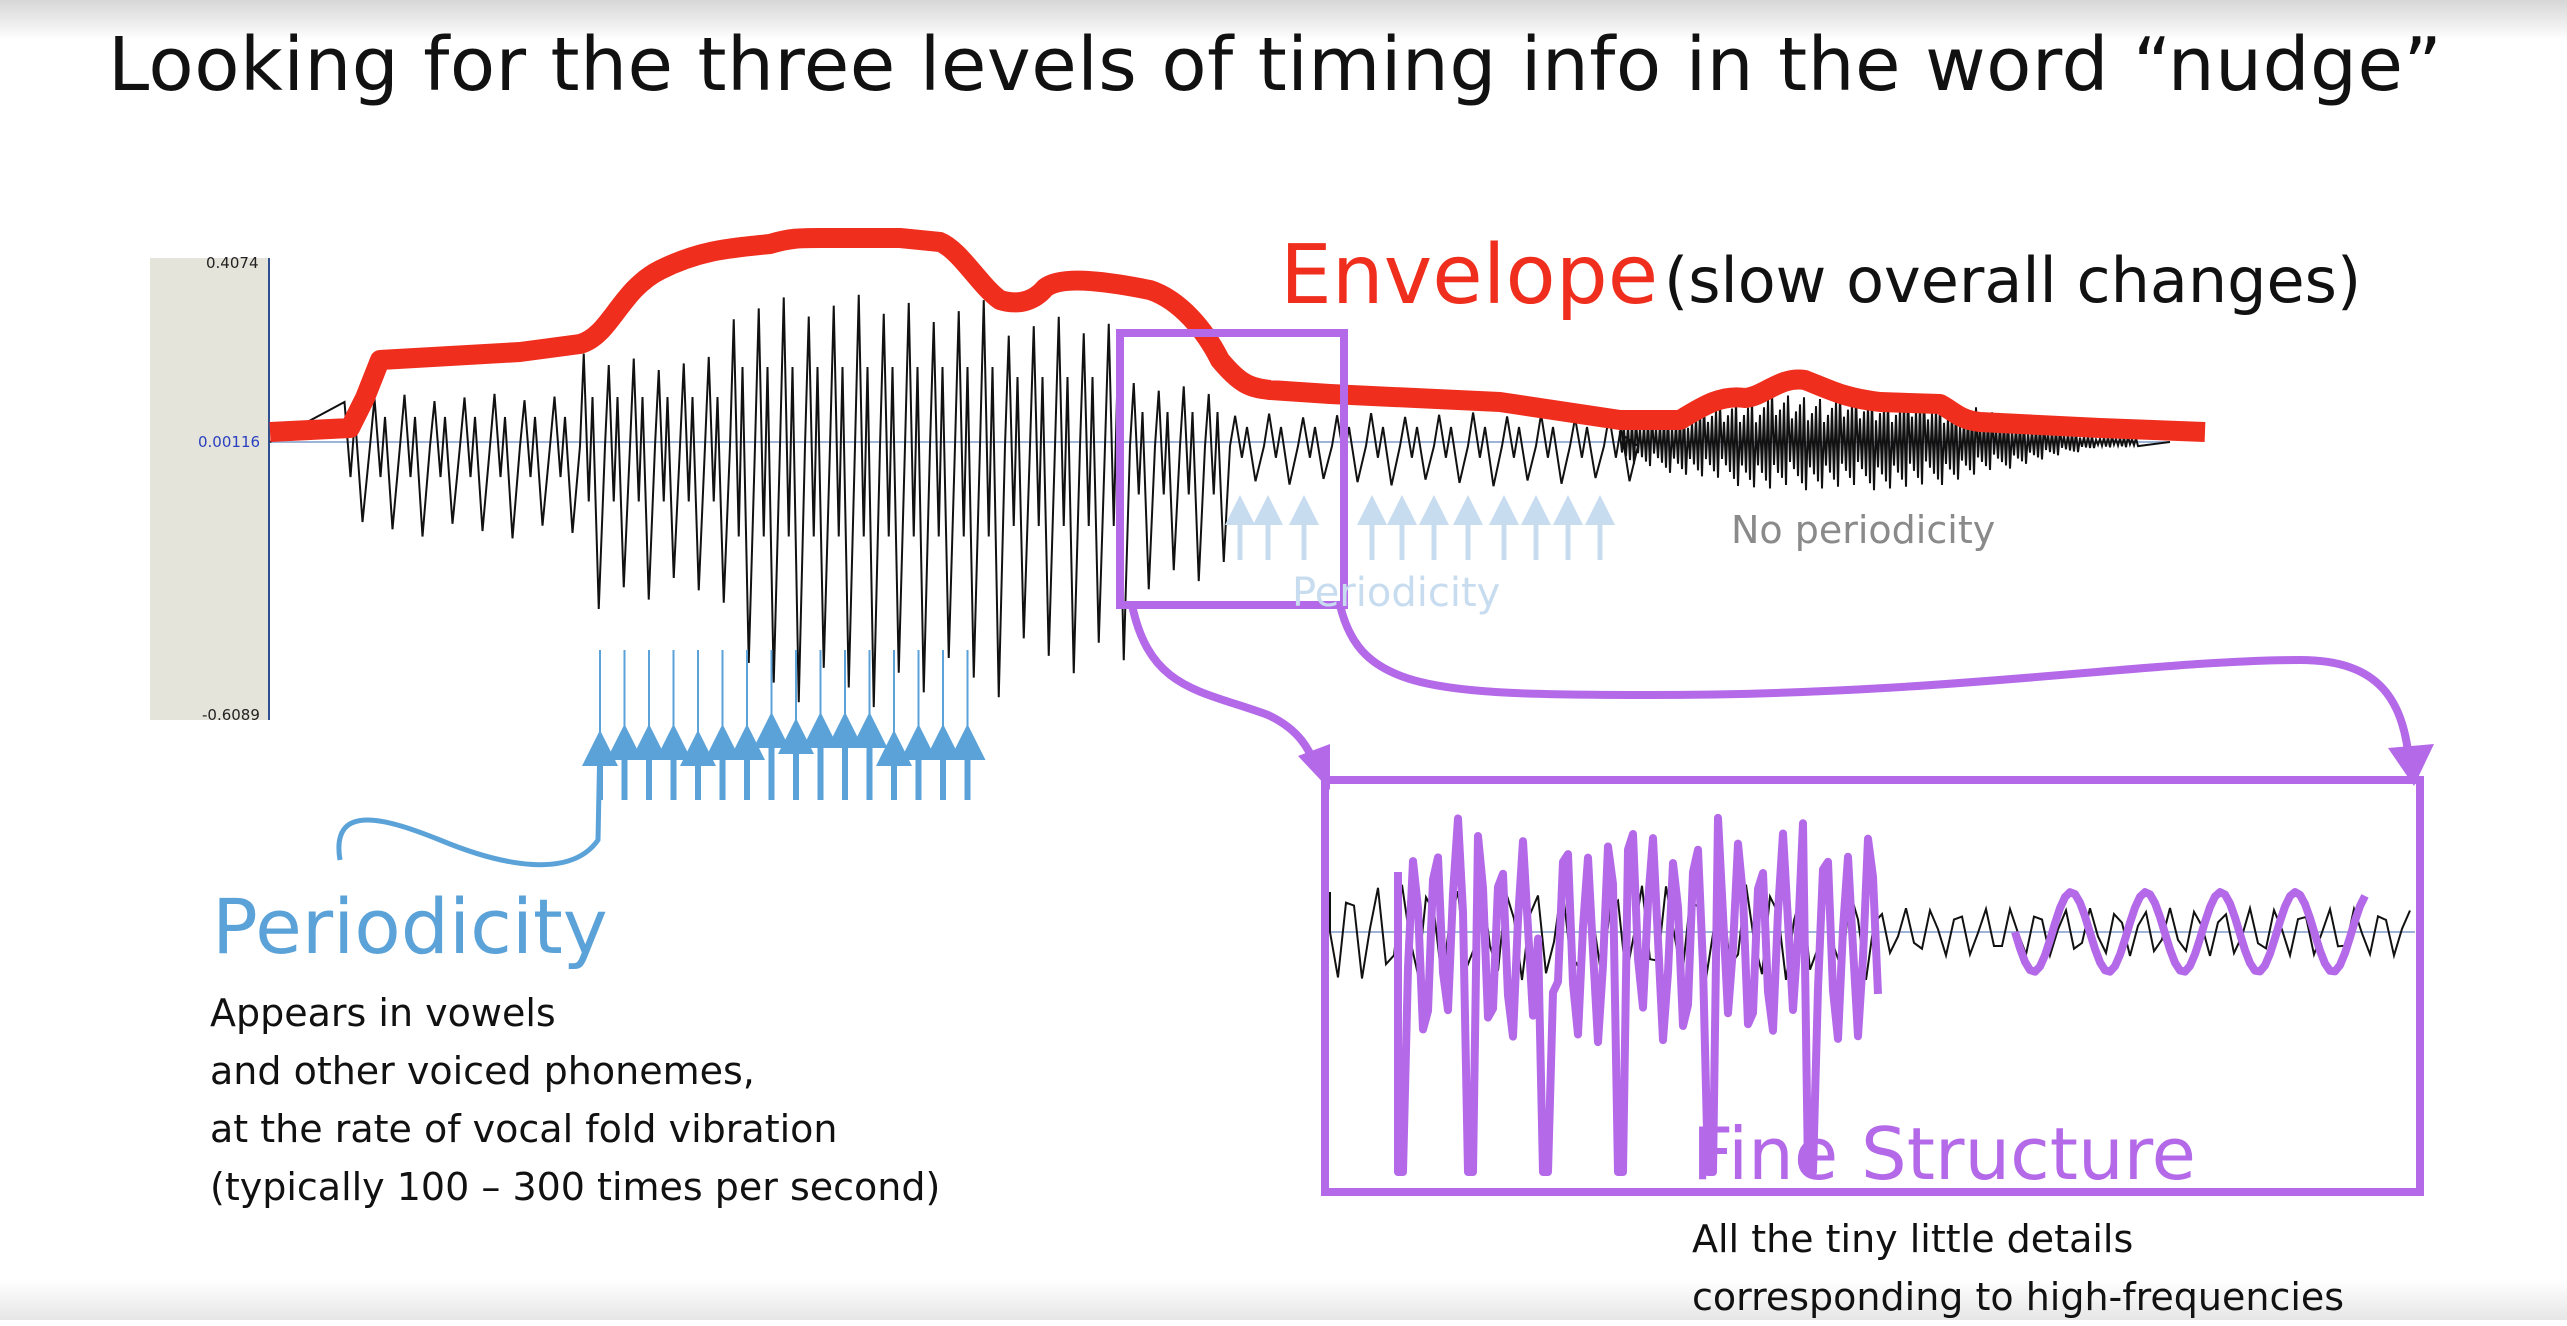 This screenshot has width=2567, height=1326. I want to click on waveform-axis-line, so click(269, 489).